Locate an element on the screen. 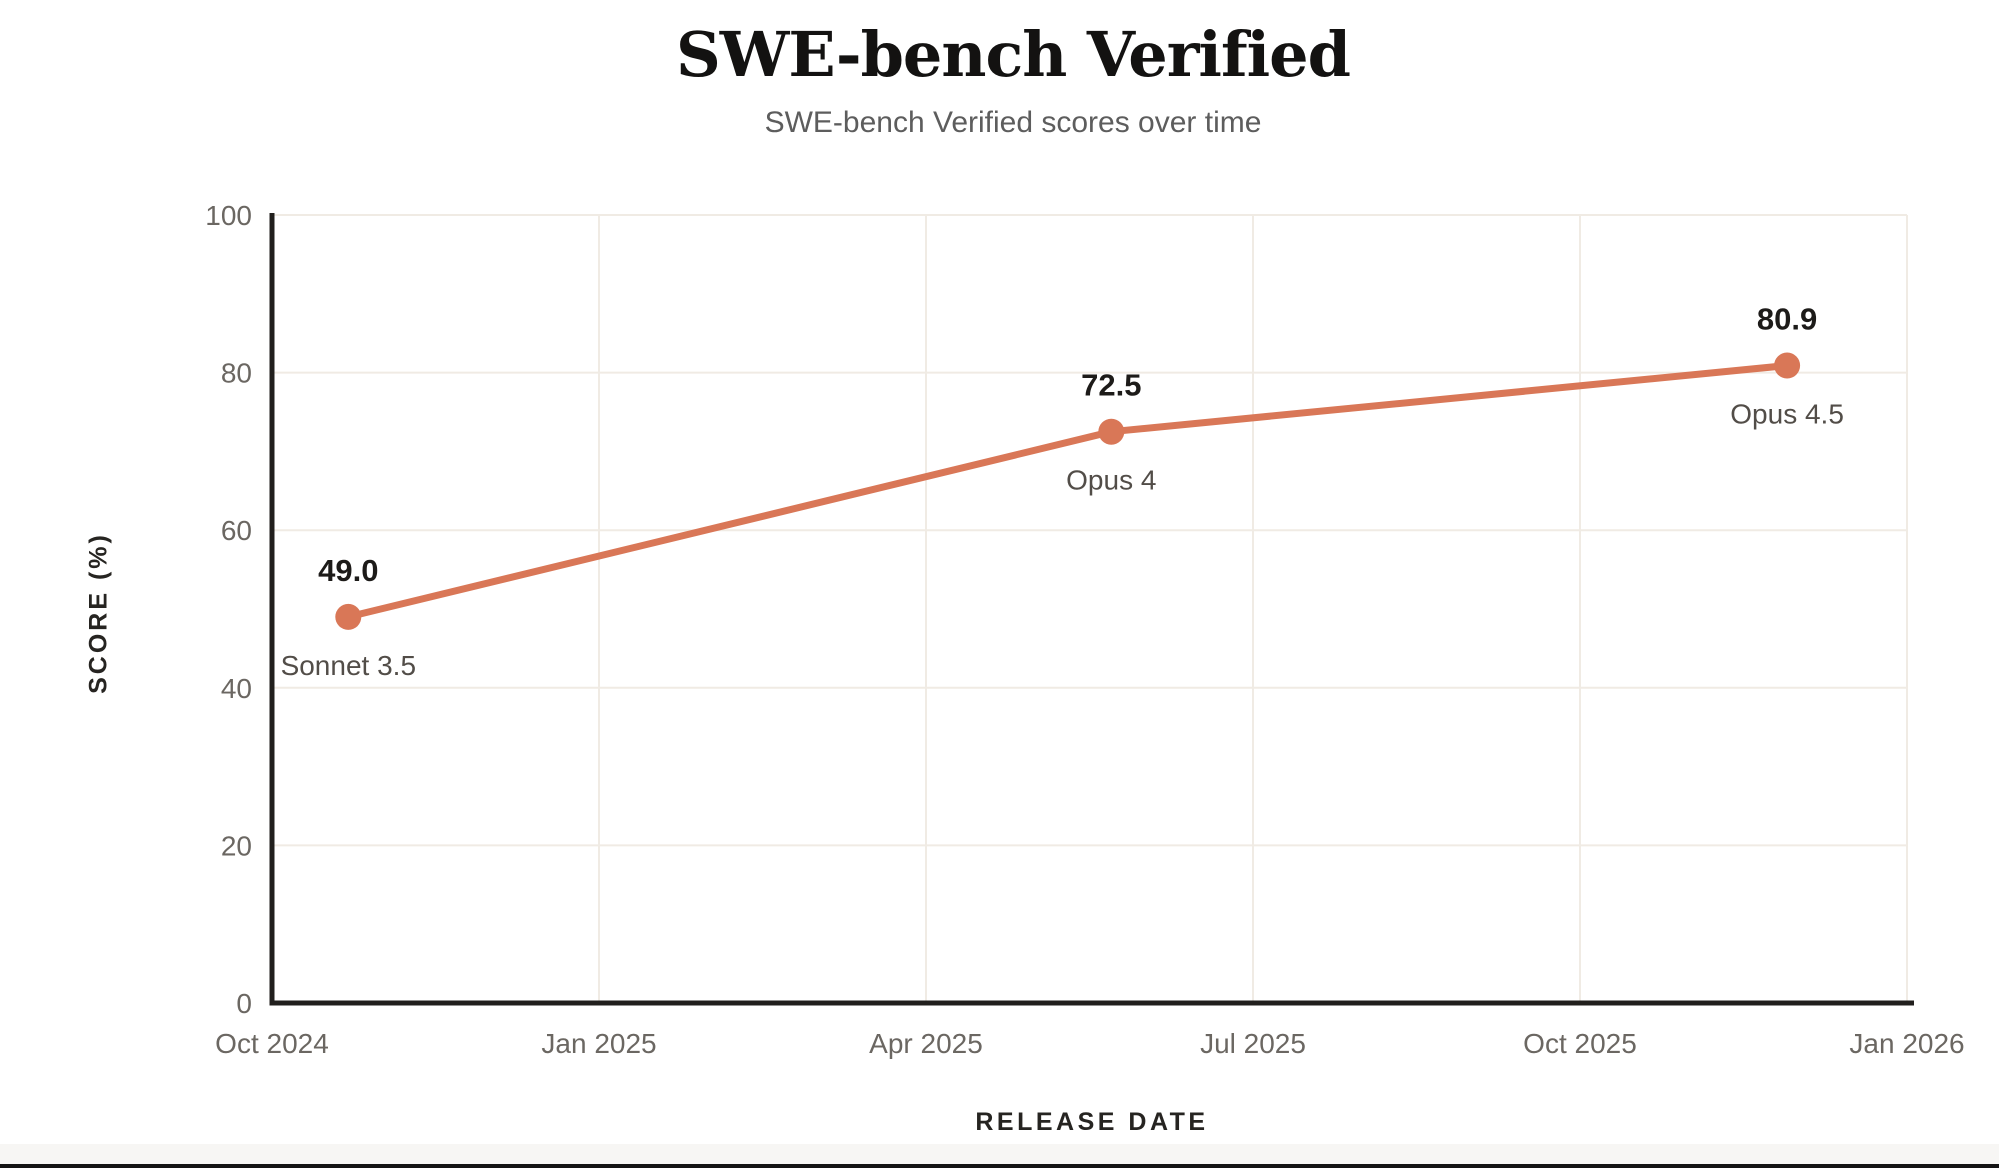 This screenshot has height=1168, width=1999. chart-title: SWE-bench Verified is located at coordinates (1013, 54).